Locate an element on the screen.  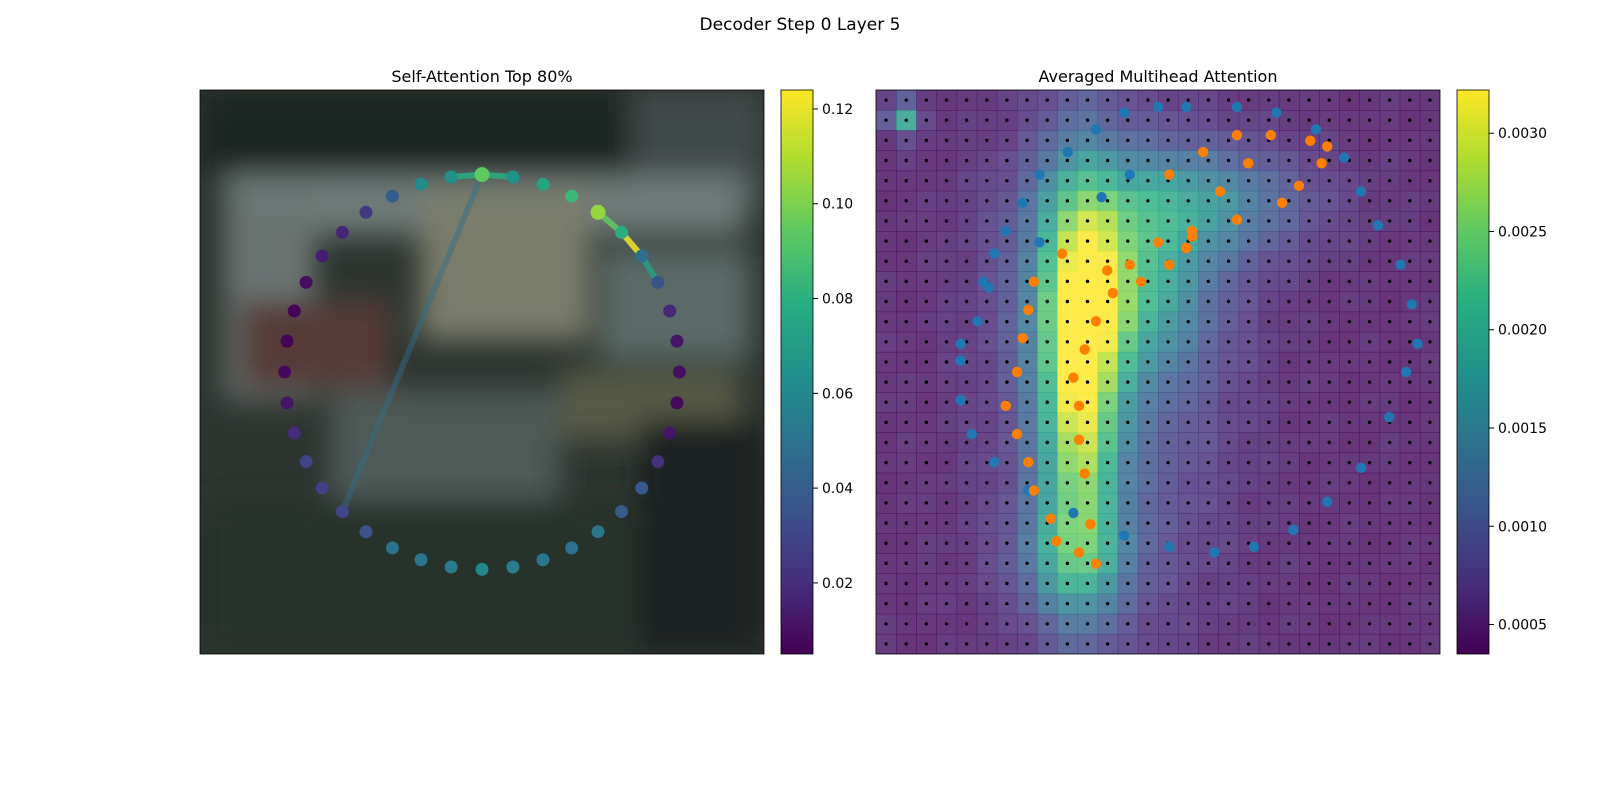
self-attention-colorbar: 0.02 0.04 0.06 0.08 0.10 0.12 is located at coordinates (816, 372).